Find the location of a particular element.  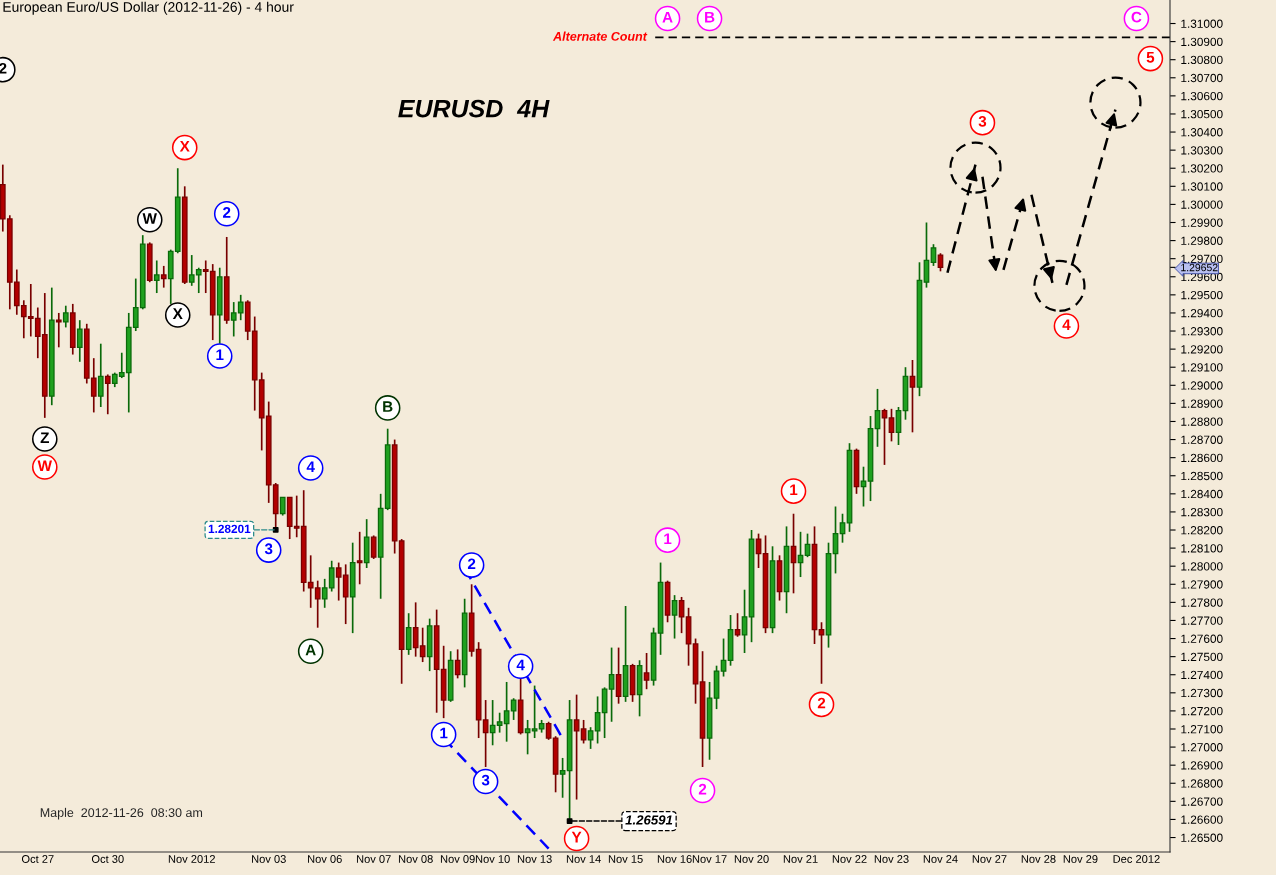

y-tick-label: 1.28700 is located at coordinates (1202, 439).